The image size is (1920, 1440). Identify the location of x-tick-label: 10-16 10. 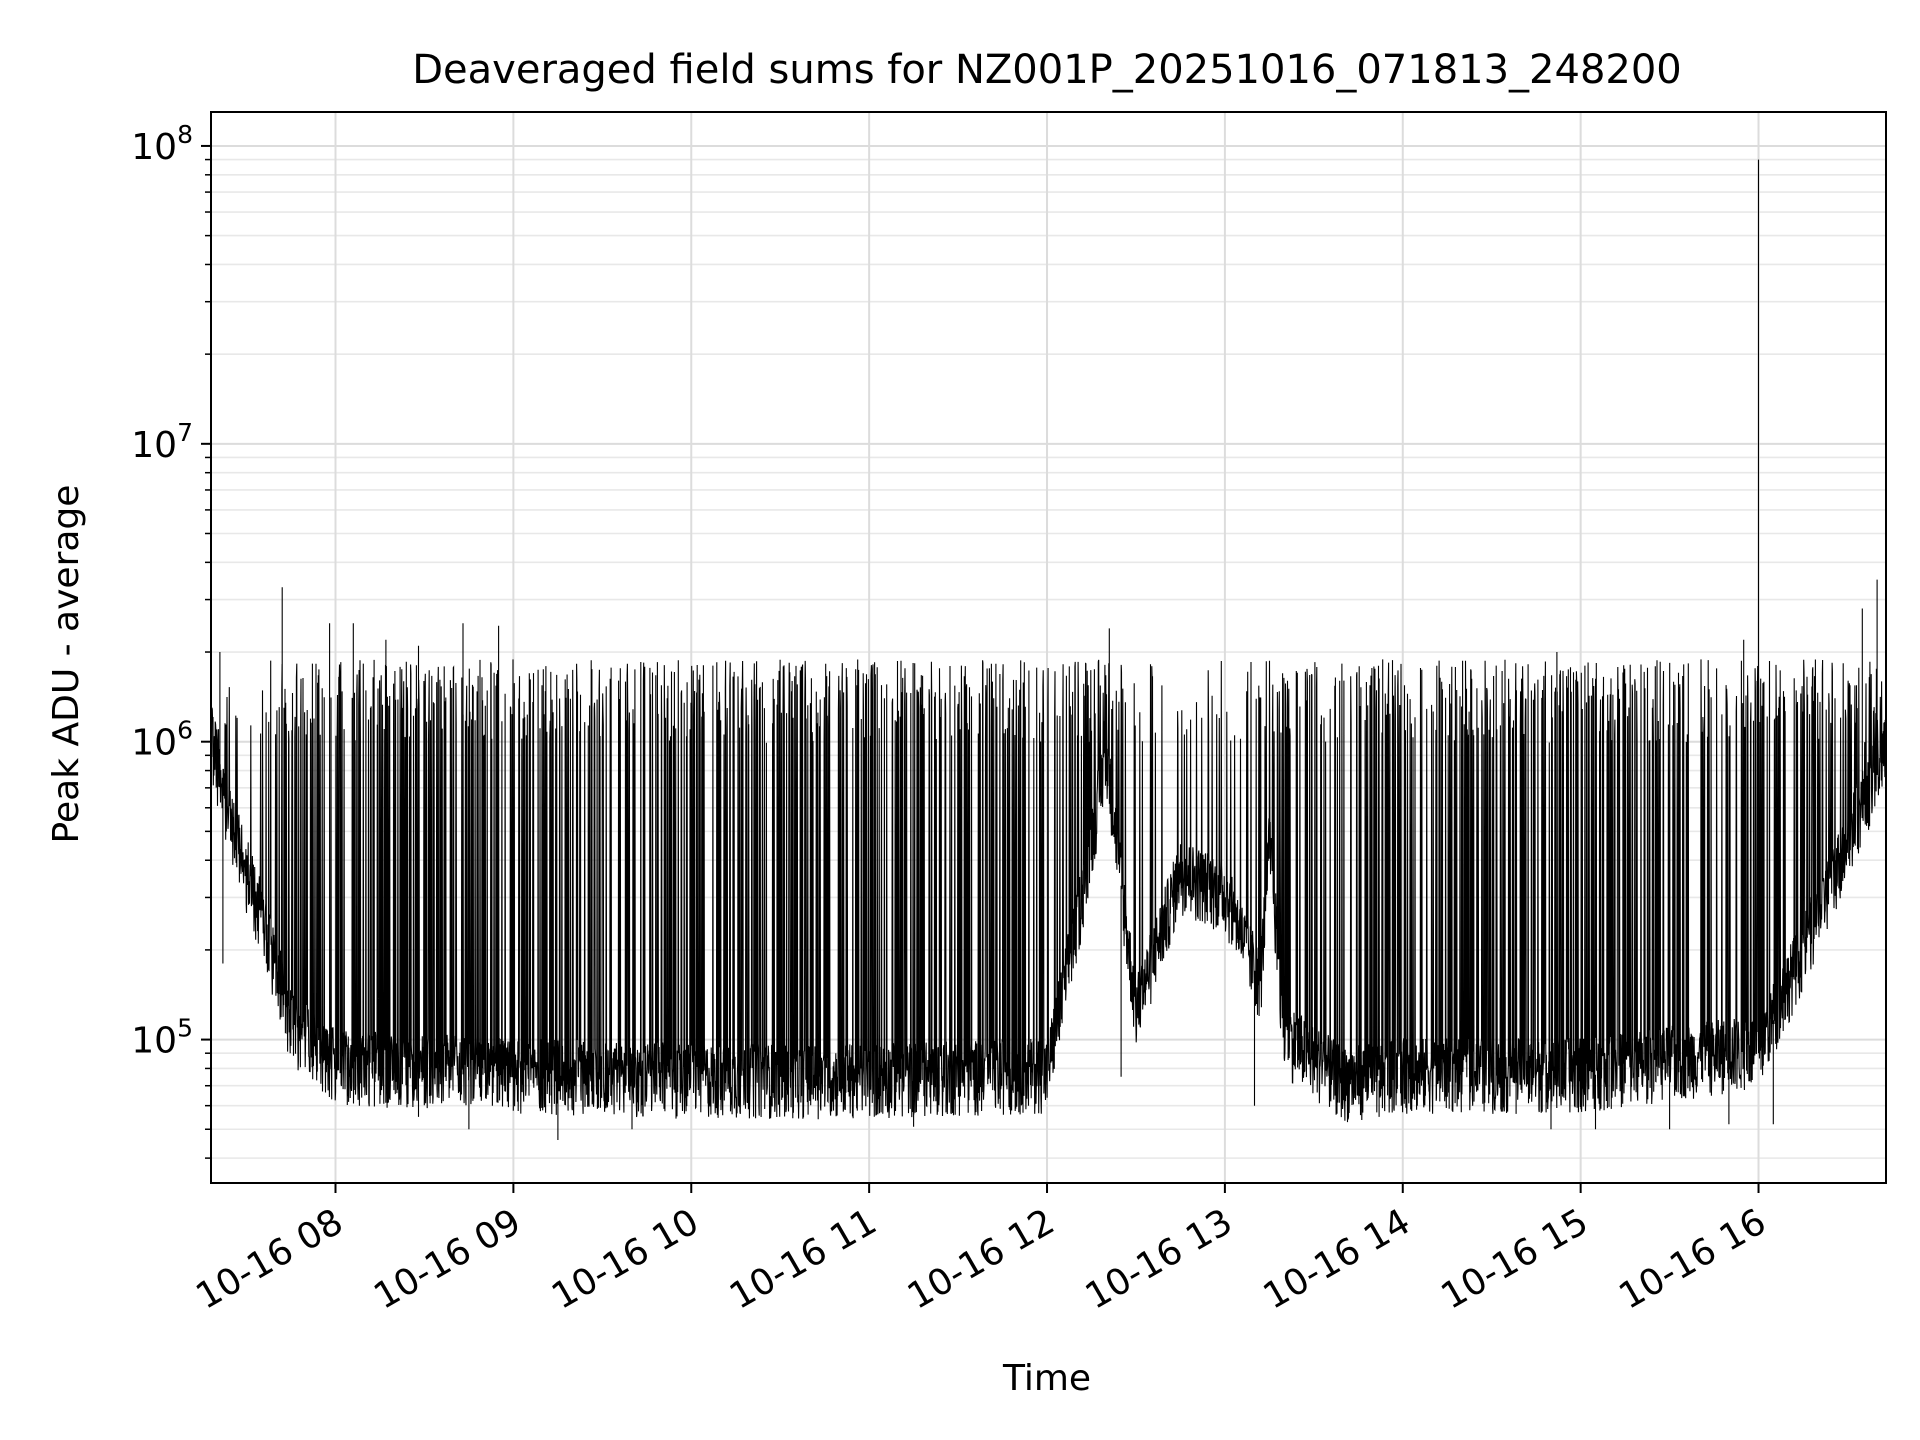
(625, 1259).